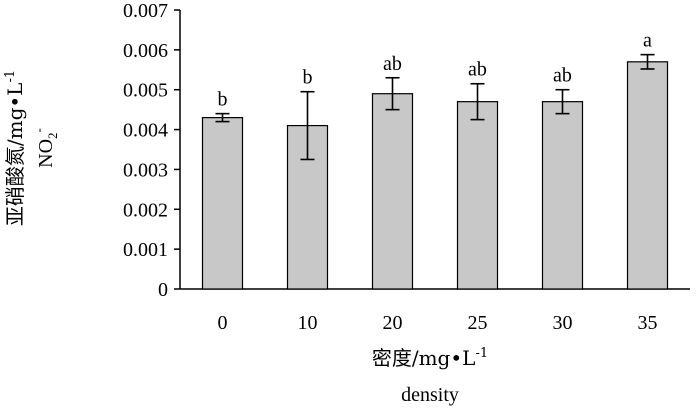  Describe the element at coordinates (481, 353) in the screenshot. I see `x-axis-title-sup: -1` at that location.